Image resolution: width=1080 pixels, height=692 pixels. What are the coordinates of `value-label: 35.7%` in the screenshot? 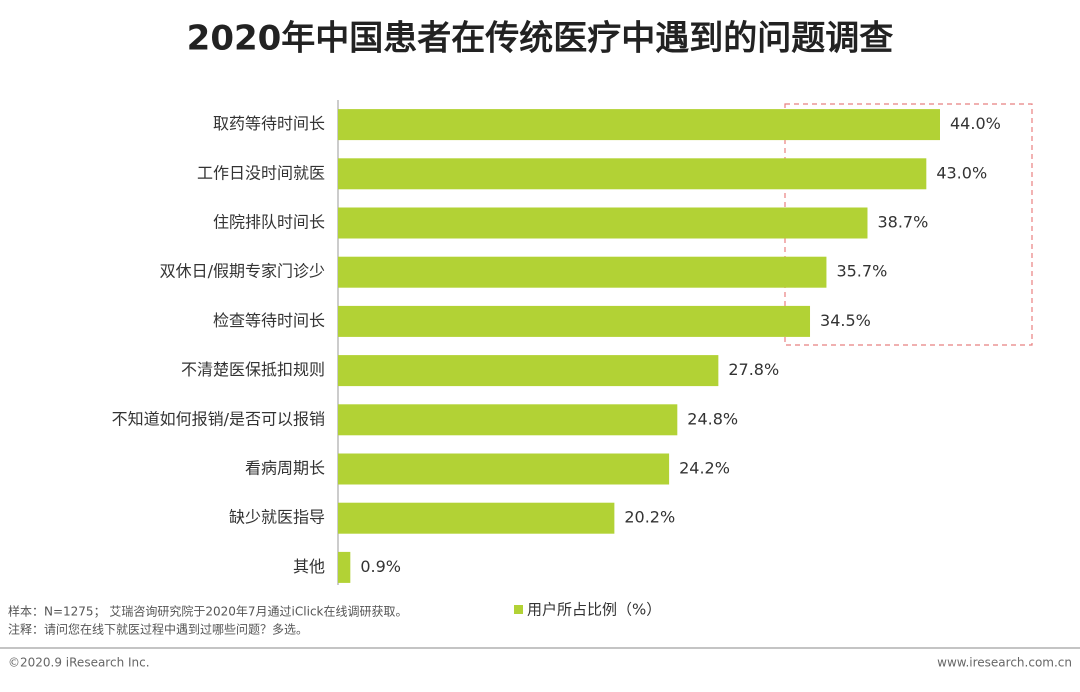 It's located at (861, 271).